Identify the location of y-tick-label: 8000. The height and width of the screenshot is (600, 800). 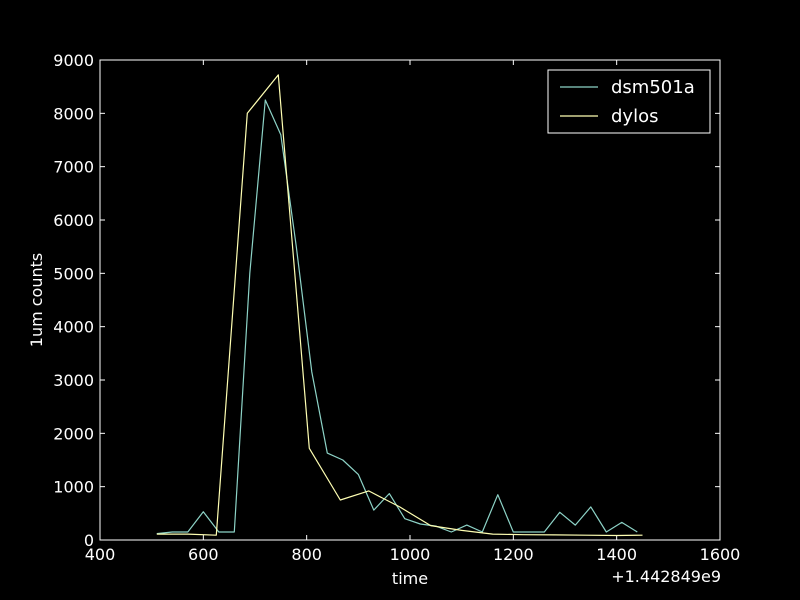
(73, 113).